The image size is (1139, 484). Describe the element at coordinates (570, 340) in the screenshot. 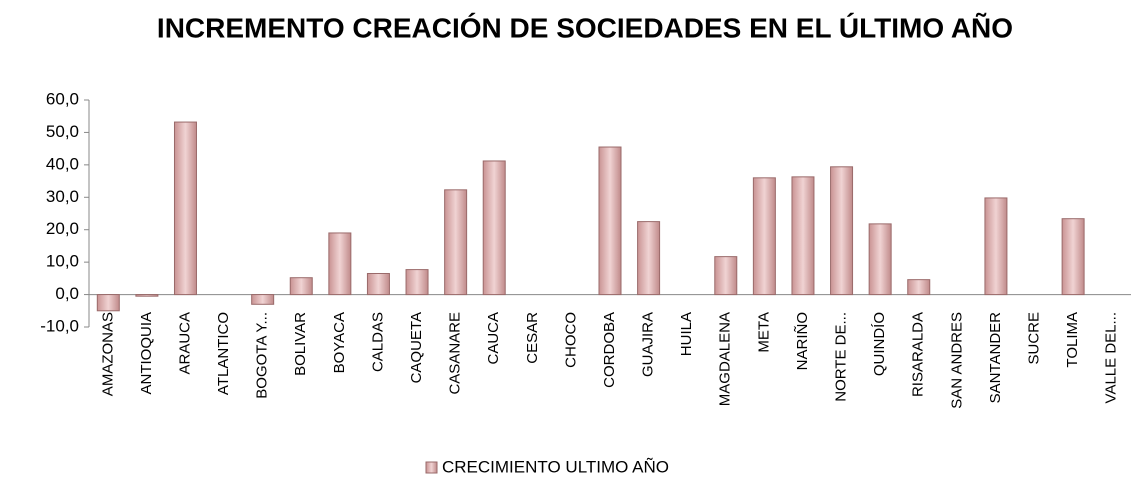

I see `x-tick-label: CHOCO` at that location.